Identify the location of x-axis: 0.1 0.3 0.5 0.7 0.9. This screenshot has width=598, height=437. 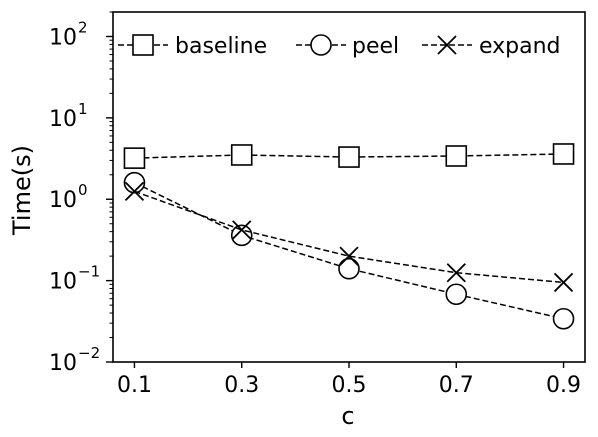
(349, 380).